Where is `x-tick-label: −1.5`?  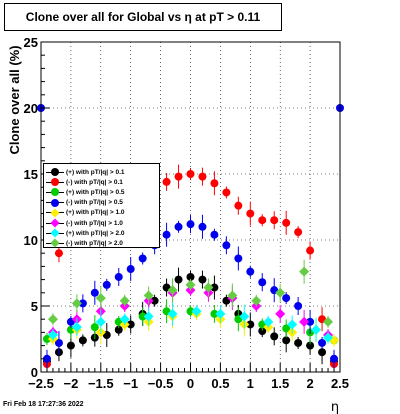
x-tick-label: −1.5 is located at coordinates (101, 383).